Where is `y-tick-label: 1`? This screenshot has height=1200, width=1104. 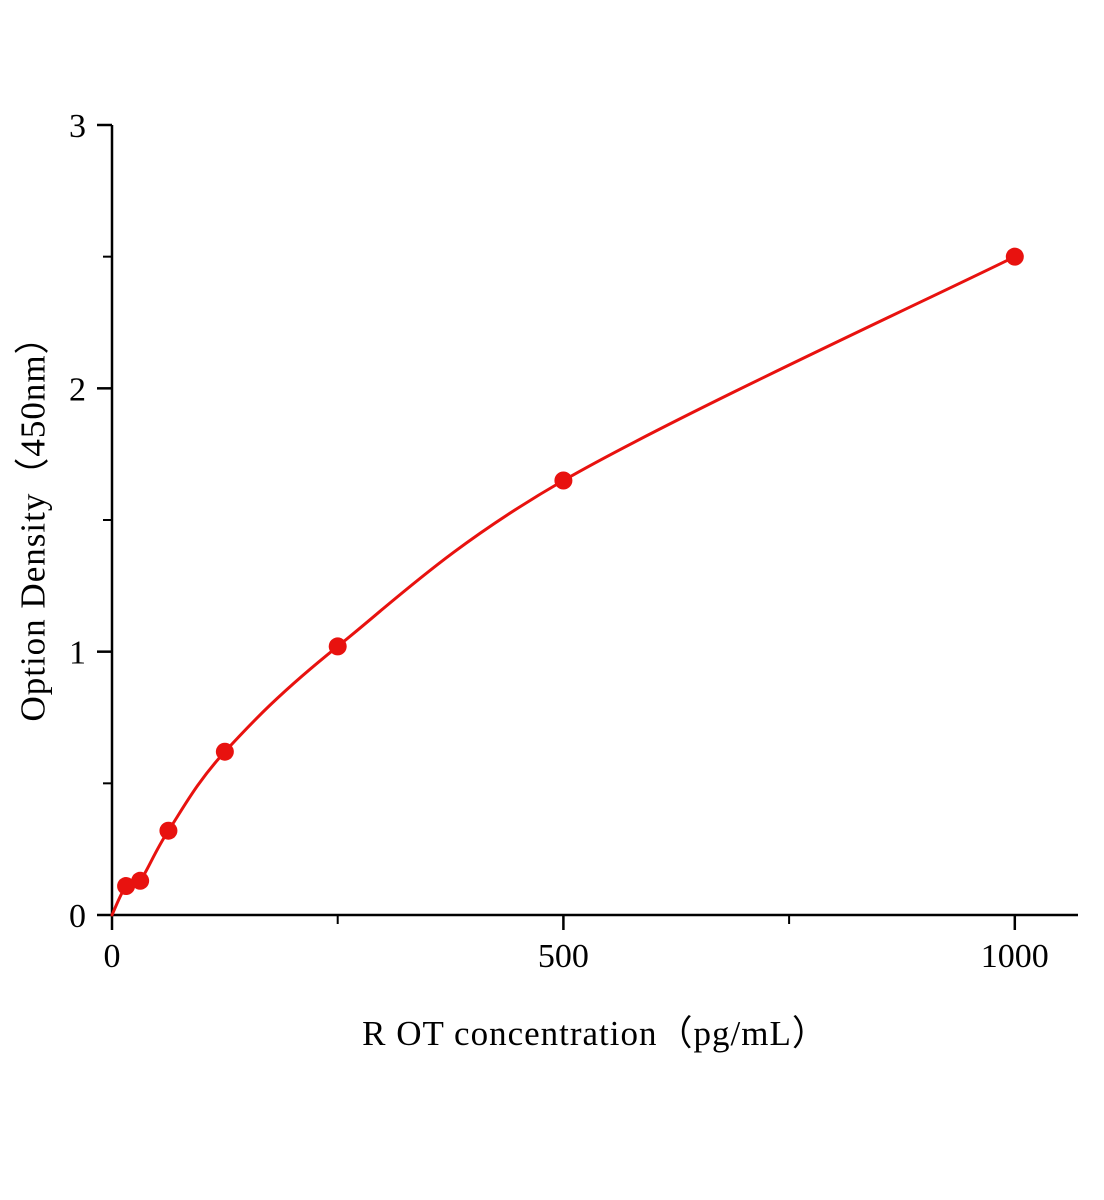
y-tick-label: 1 is located at coordinates (77, 653).